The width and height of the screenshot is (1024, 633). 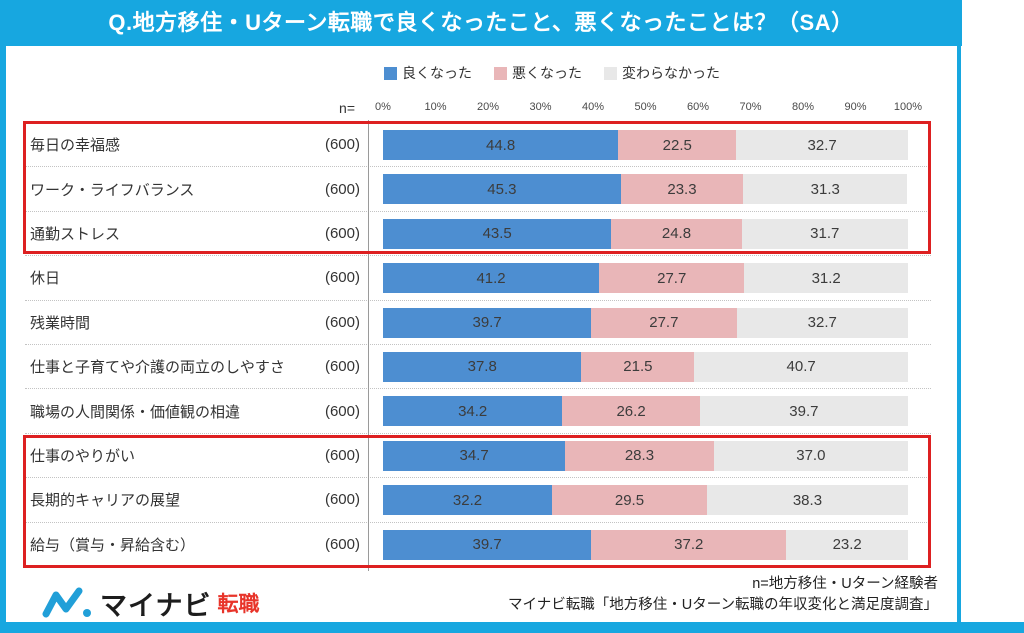 I want to click on x-axis-tick: 0%, so click(x=383, y=107).